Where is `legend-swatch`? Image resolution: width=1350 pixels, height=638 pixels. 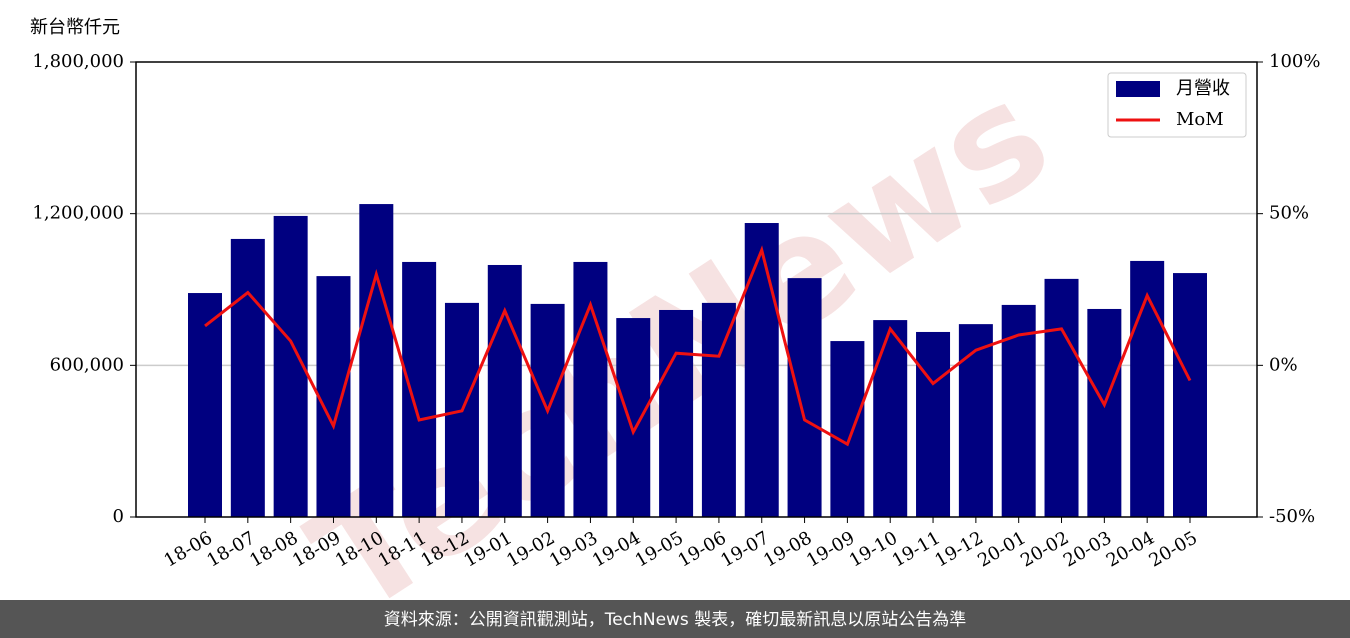
legend-swatch is located at coordinates (1138, 89).